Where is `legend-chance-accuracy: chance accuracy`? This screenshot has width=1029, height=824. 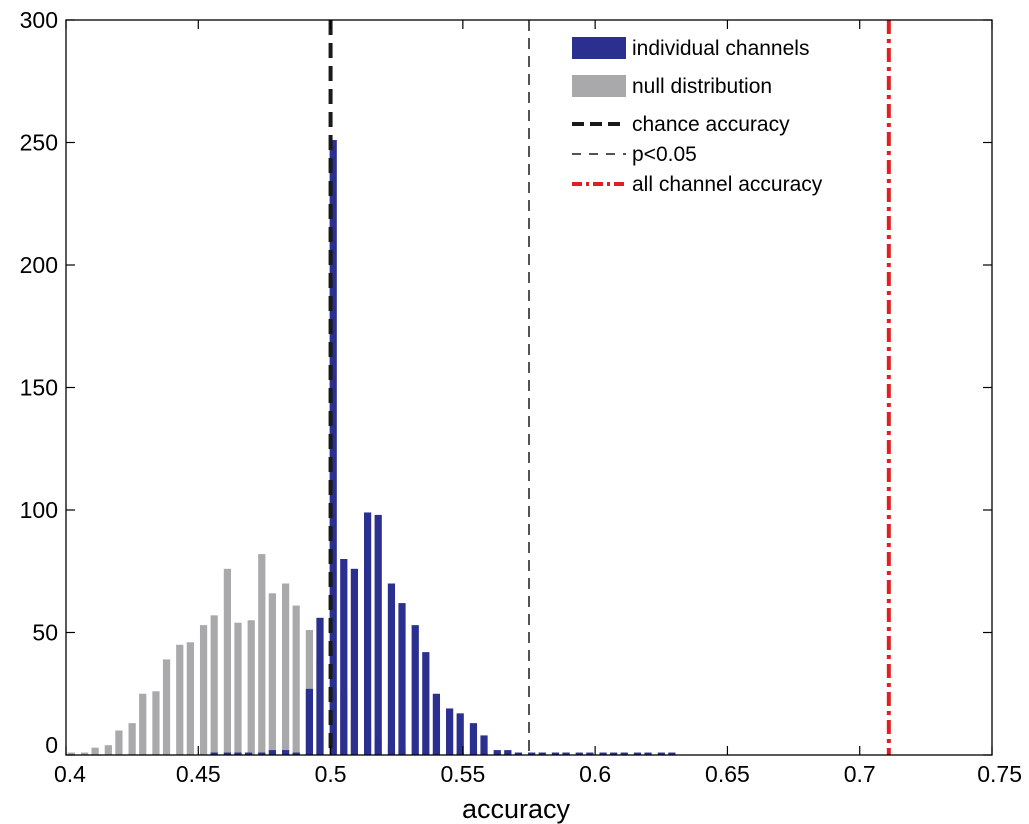
legend-chance-accuracy: chance accuracy is located at coordinates (681, 124).